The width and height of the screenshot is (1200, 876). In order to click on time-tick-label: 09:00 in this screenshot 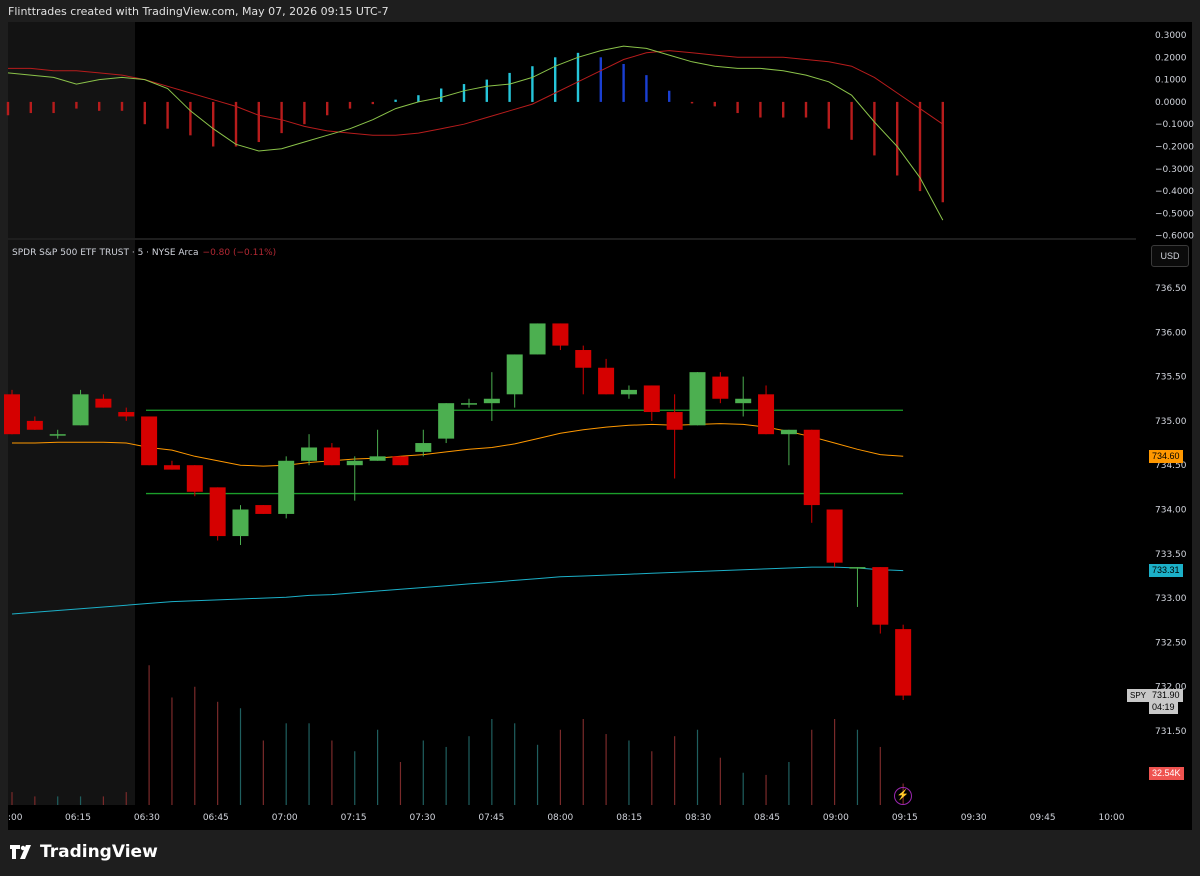, I will do `click(836, 818)`.